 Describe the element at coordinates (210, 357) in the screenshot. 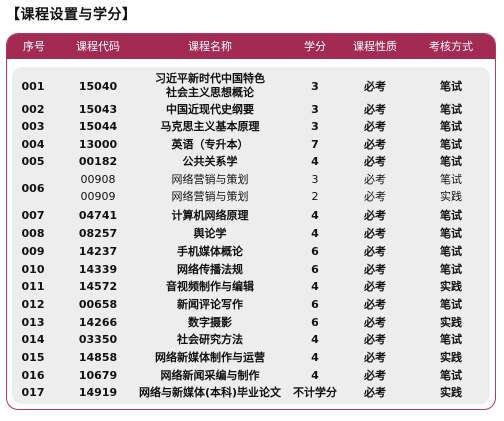

I see `cell-course-name: 网络新媒体制作与运营` at that location.